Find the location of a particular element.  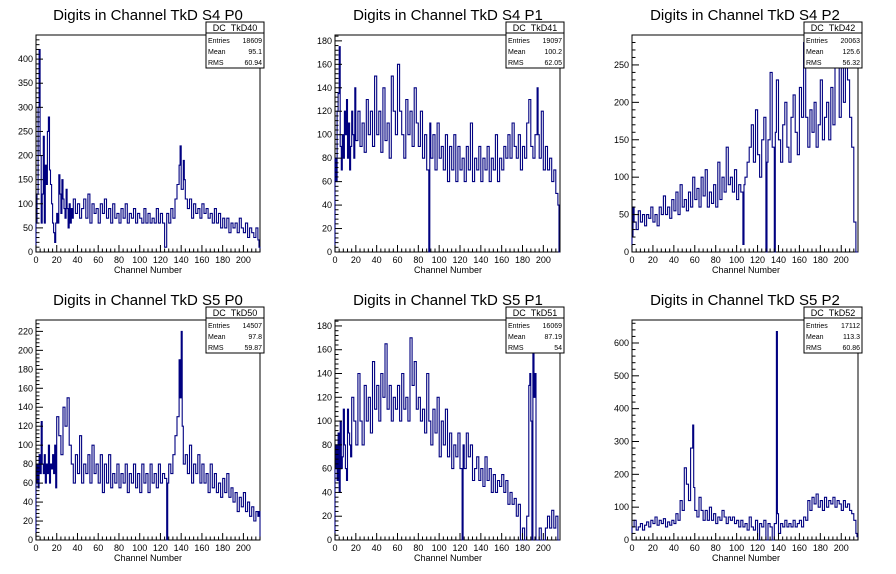

y-tick-label: 250 is located at coordinates (621, 65).